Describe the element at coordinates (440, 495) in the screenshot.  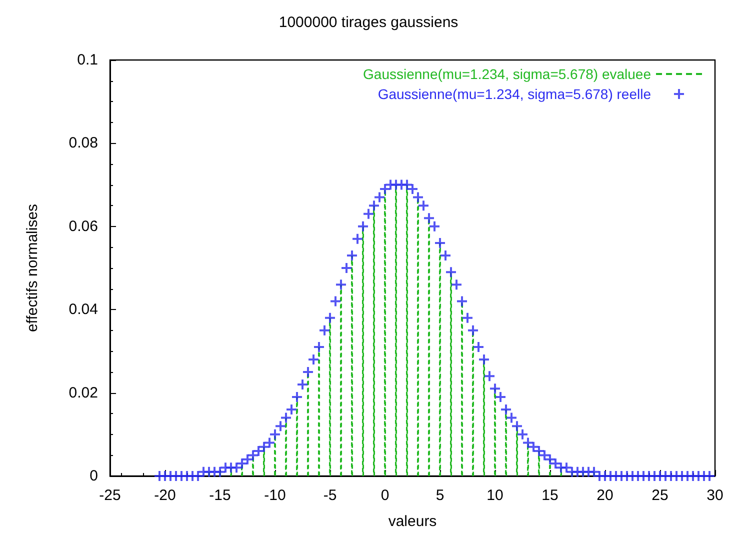
I see `x-tick-label: 5` at that location.